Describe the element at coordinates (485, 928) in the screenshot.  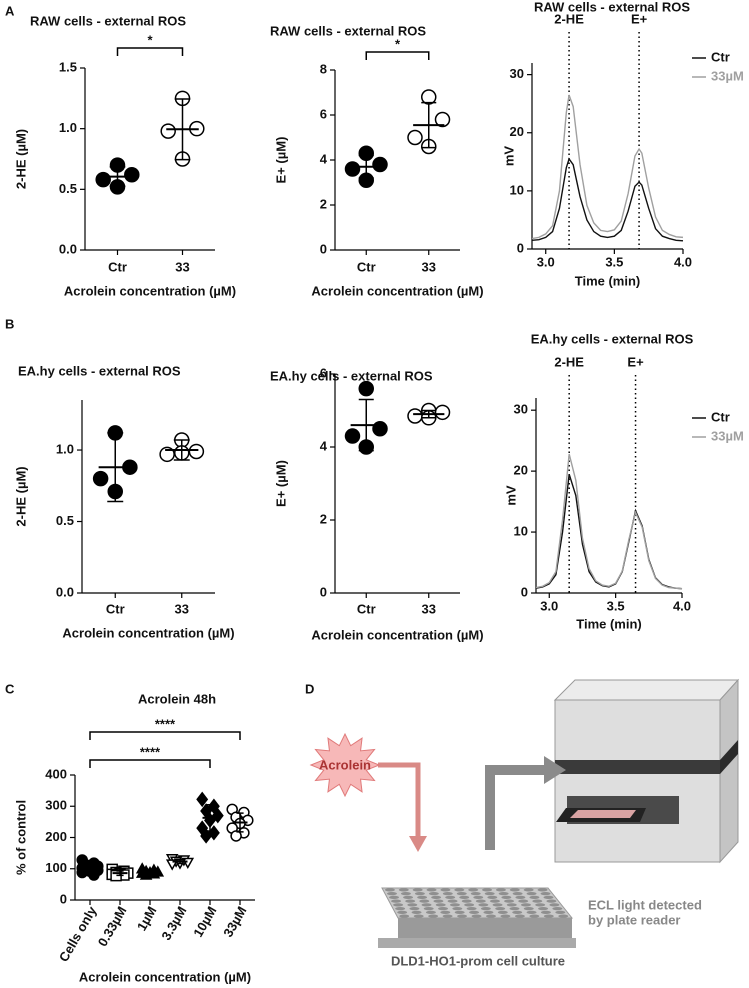
I see `plate-side` at that location.